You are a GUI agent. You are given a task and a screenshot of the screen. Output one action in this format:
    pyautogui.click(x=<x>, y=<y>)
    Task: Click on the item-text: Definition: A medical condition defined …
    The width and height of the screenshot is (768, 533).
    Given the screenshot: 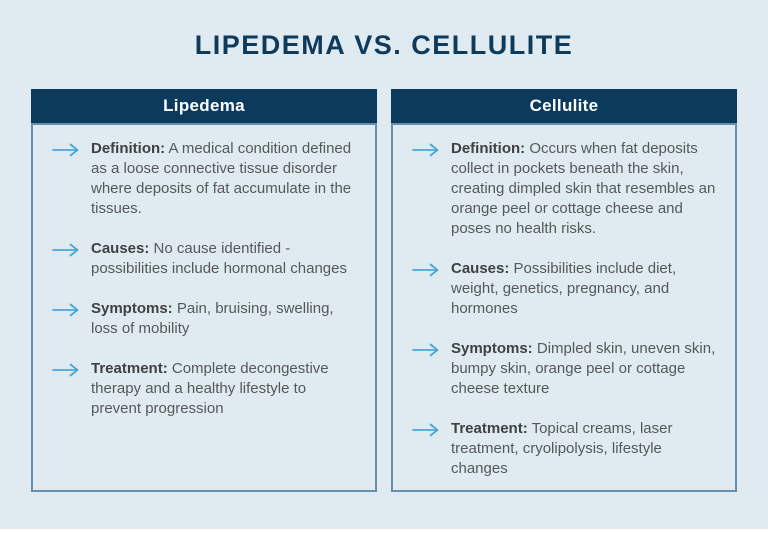 What is the action you would take?
    pyautogui.click(x=225, y=179)
    